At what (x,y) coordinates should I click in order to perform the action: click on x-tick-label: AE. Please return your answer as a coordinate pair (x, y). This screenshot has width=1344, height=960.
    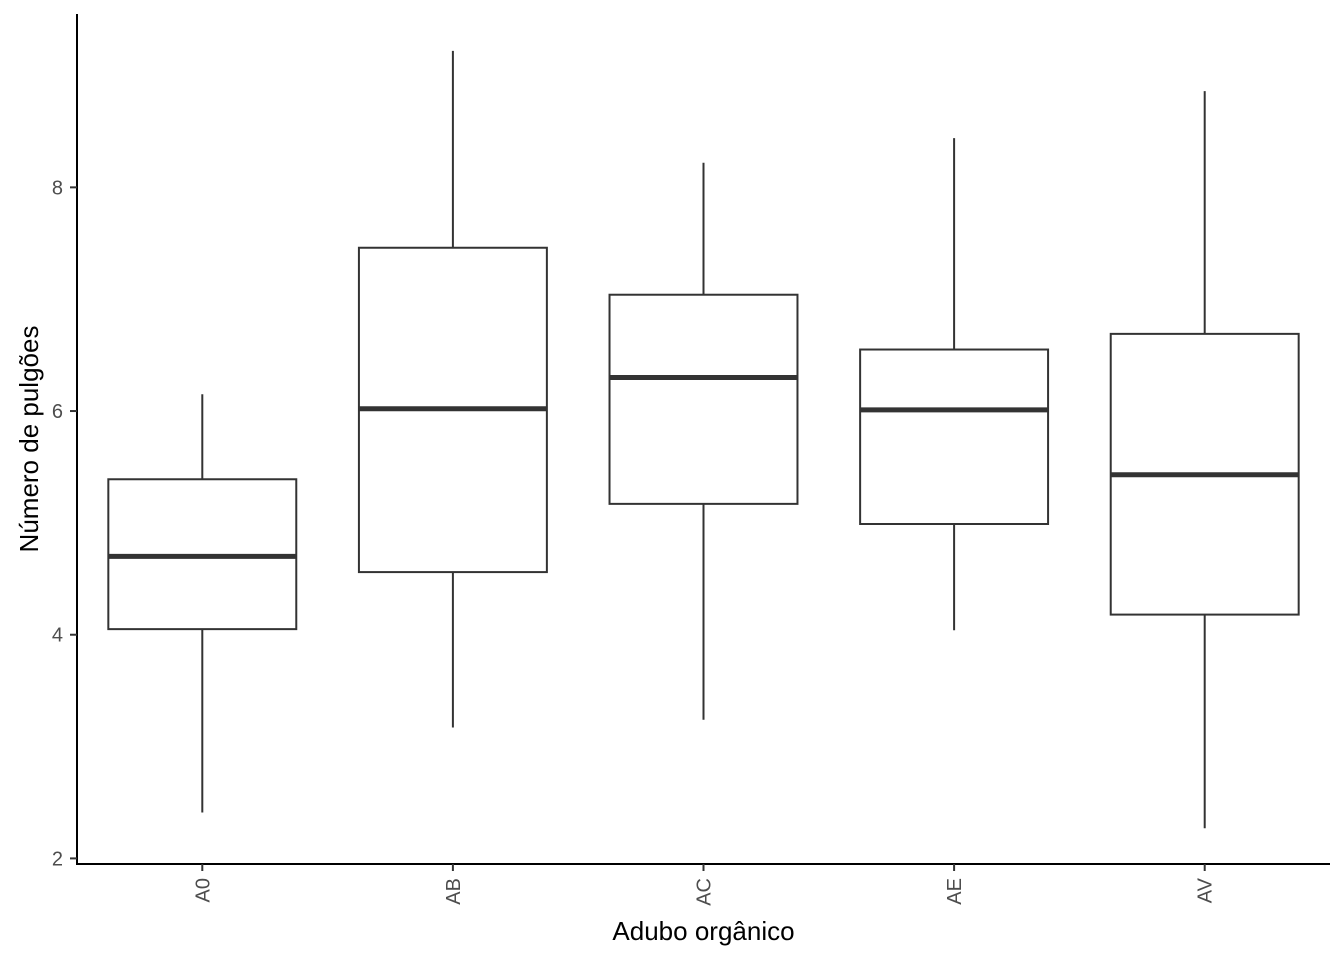
    Looking at the image, I should click on (955, 891).